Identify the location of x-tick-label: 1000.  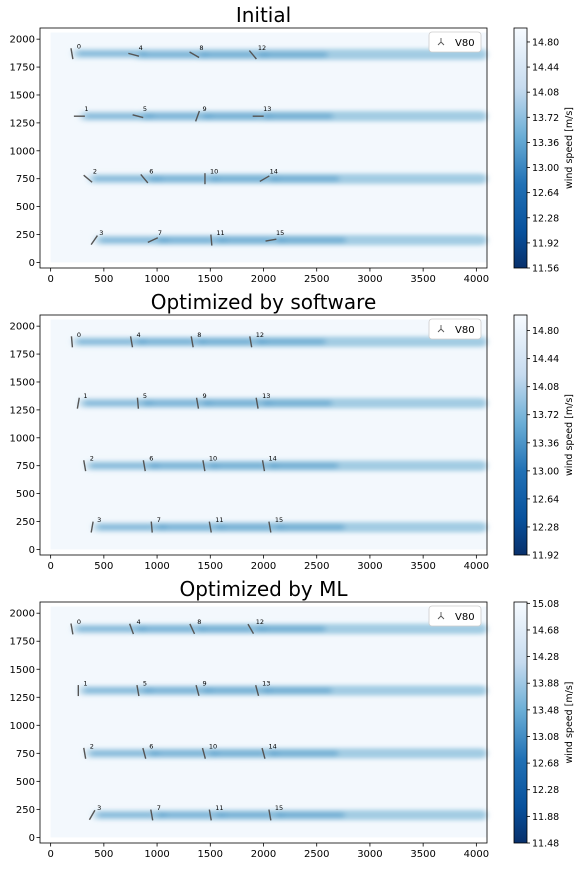
(156, 566).